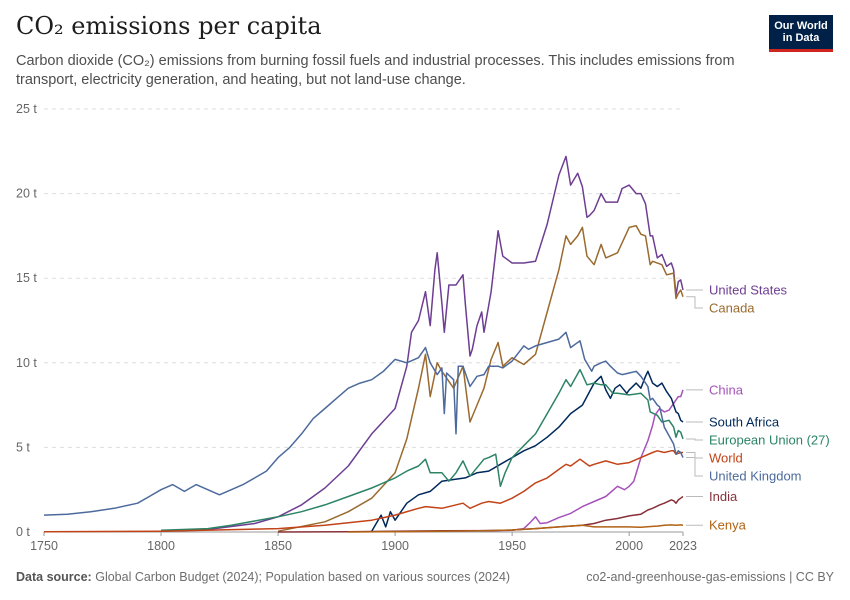 This screenshot has height=600, width=850. Describe the element at coordinates (694, 302) in the screenshot. I see `label-connector-canada` at that location.